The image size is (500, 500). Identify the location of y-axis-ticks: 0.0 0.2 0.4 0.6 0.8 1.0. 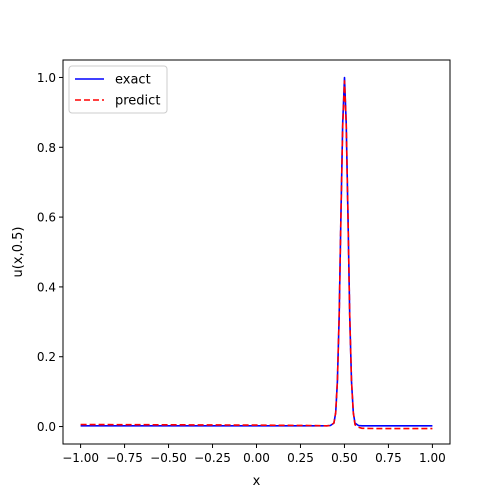
(50, 252).